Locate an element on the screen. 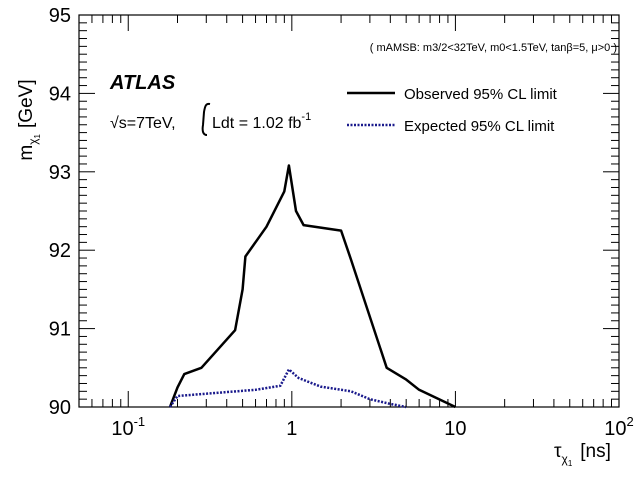 This screenshot has height=480, width=643. energy-label: √s=7TeV, is located at coordinates (143, 123).